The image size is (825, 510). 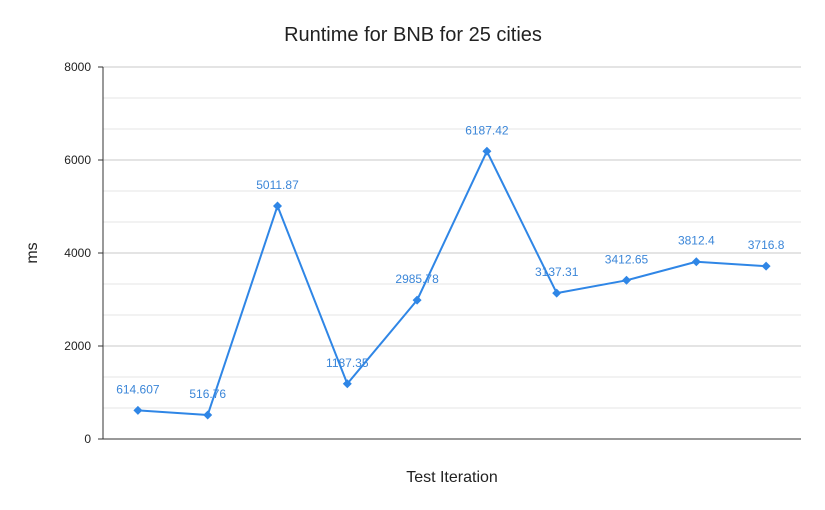 What do you see at coordinates (207, 394) in the screenshot?
I see `data-label: 516.76` at bounding box center [207, 394].